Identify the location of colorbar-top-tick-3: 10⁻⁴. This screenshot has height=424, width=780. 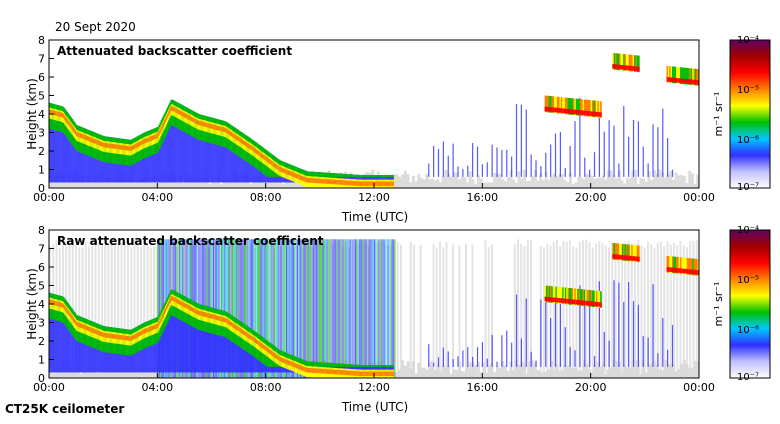
(748, 40).